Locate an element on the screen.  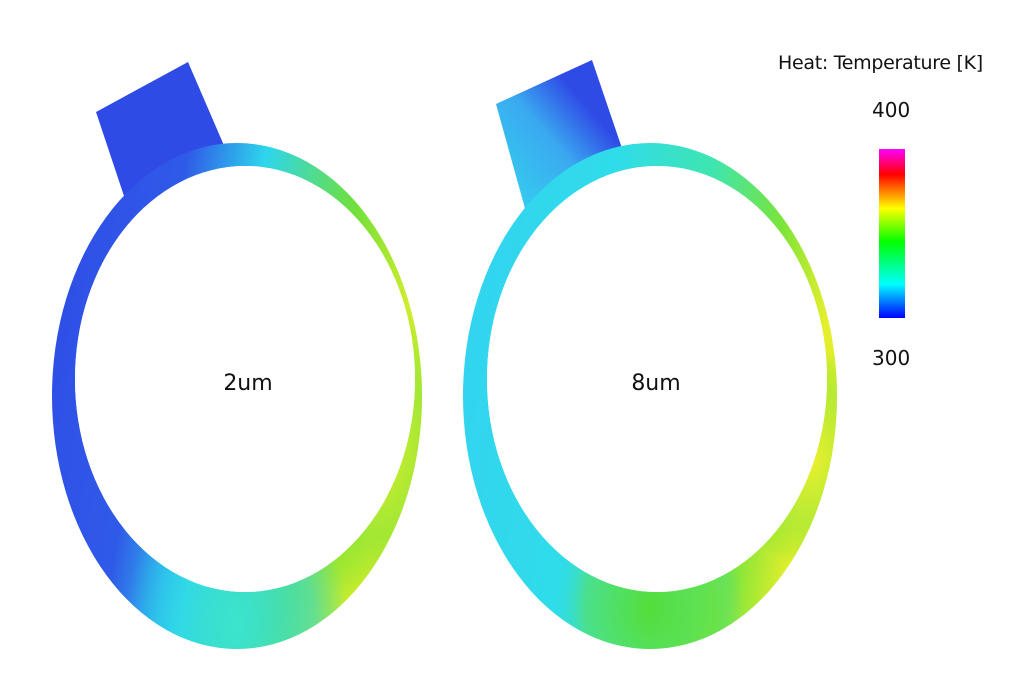
legend-title: Heat: Temperature [K] is located at coordinates (880, 63).